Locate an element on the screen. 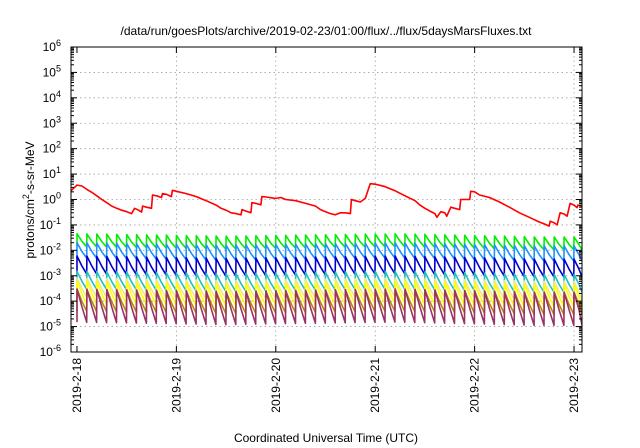 This screenshot has width=640, height=448. y-tick-label-exponent: -2 is located at coordinates (57, 246).